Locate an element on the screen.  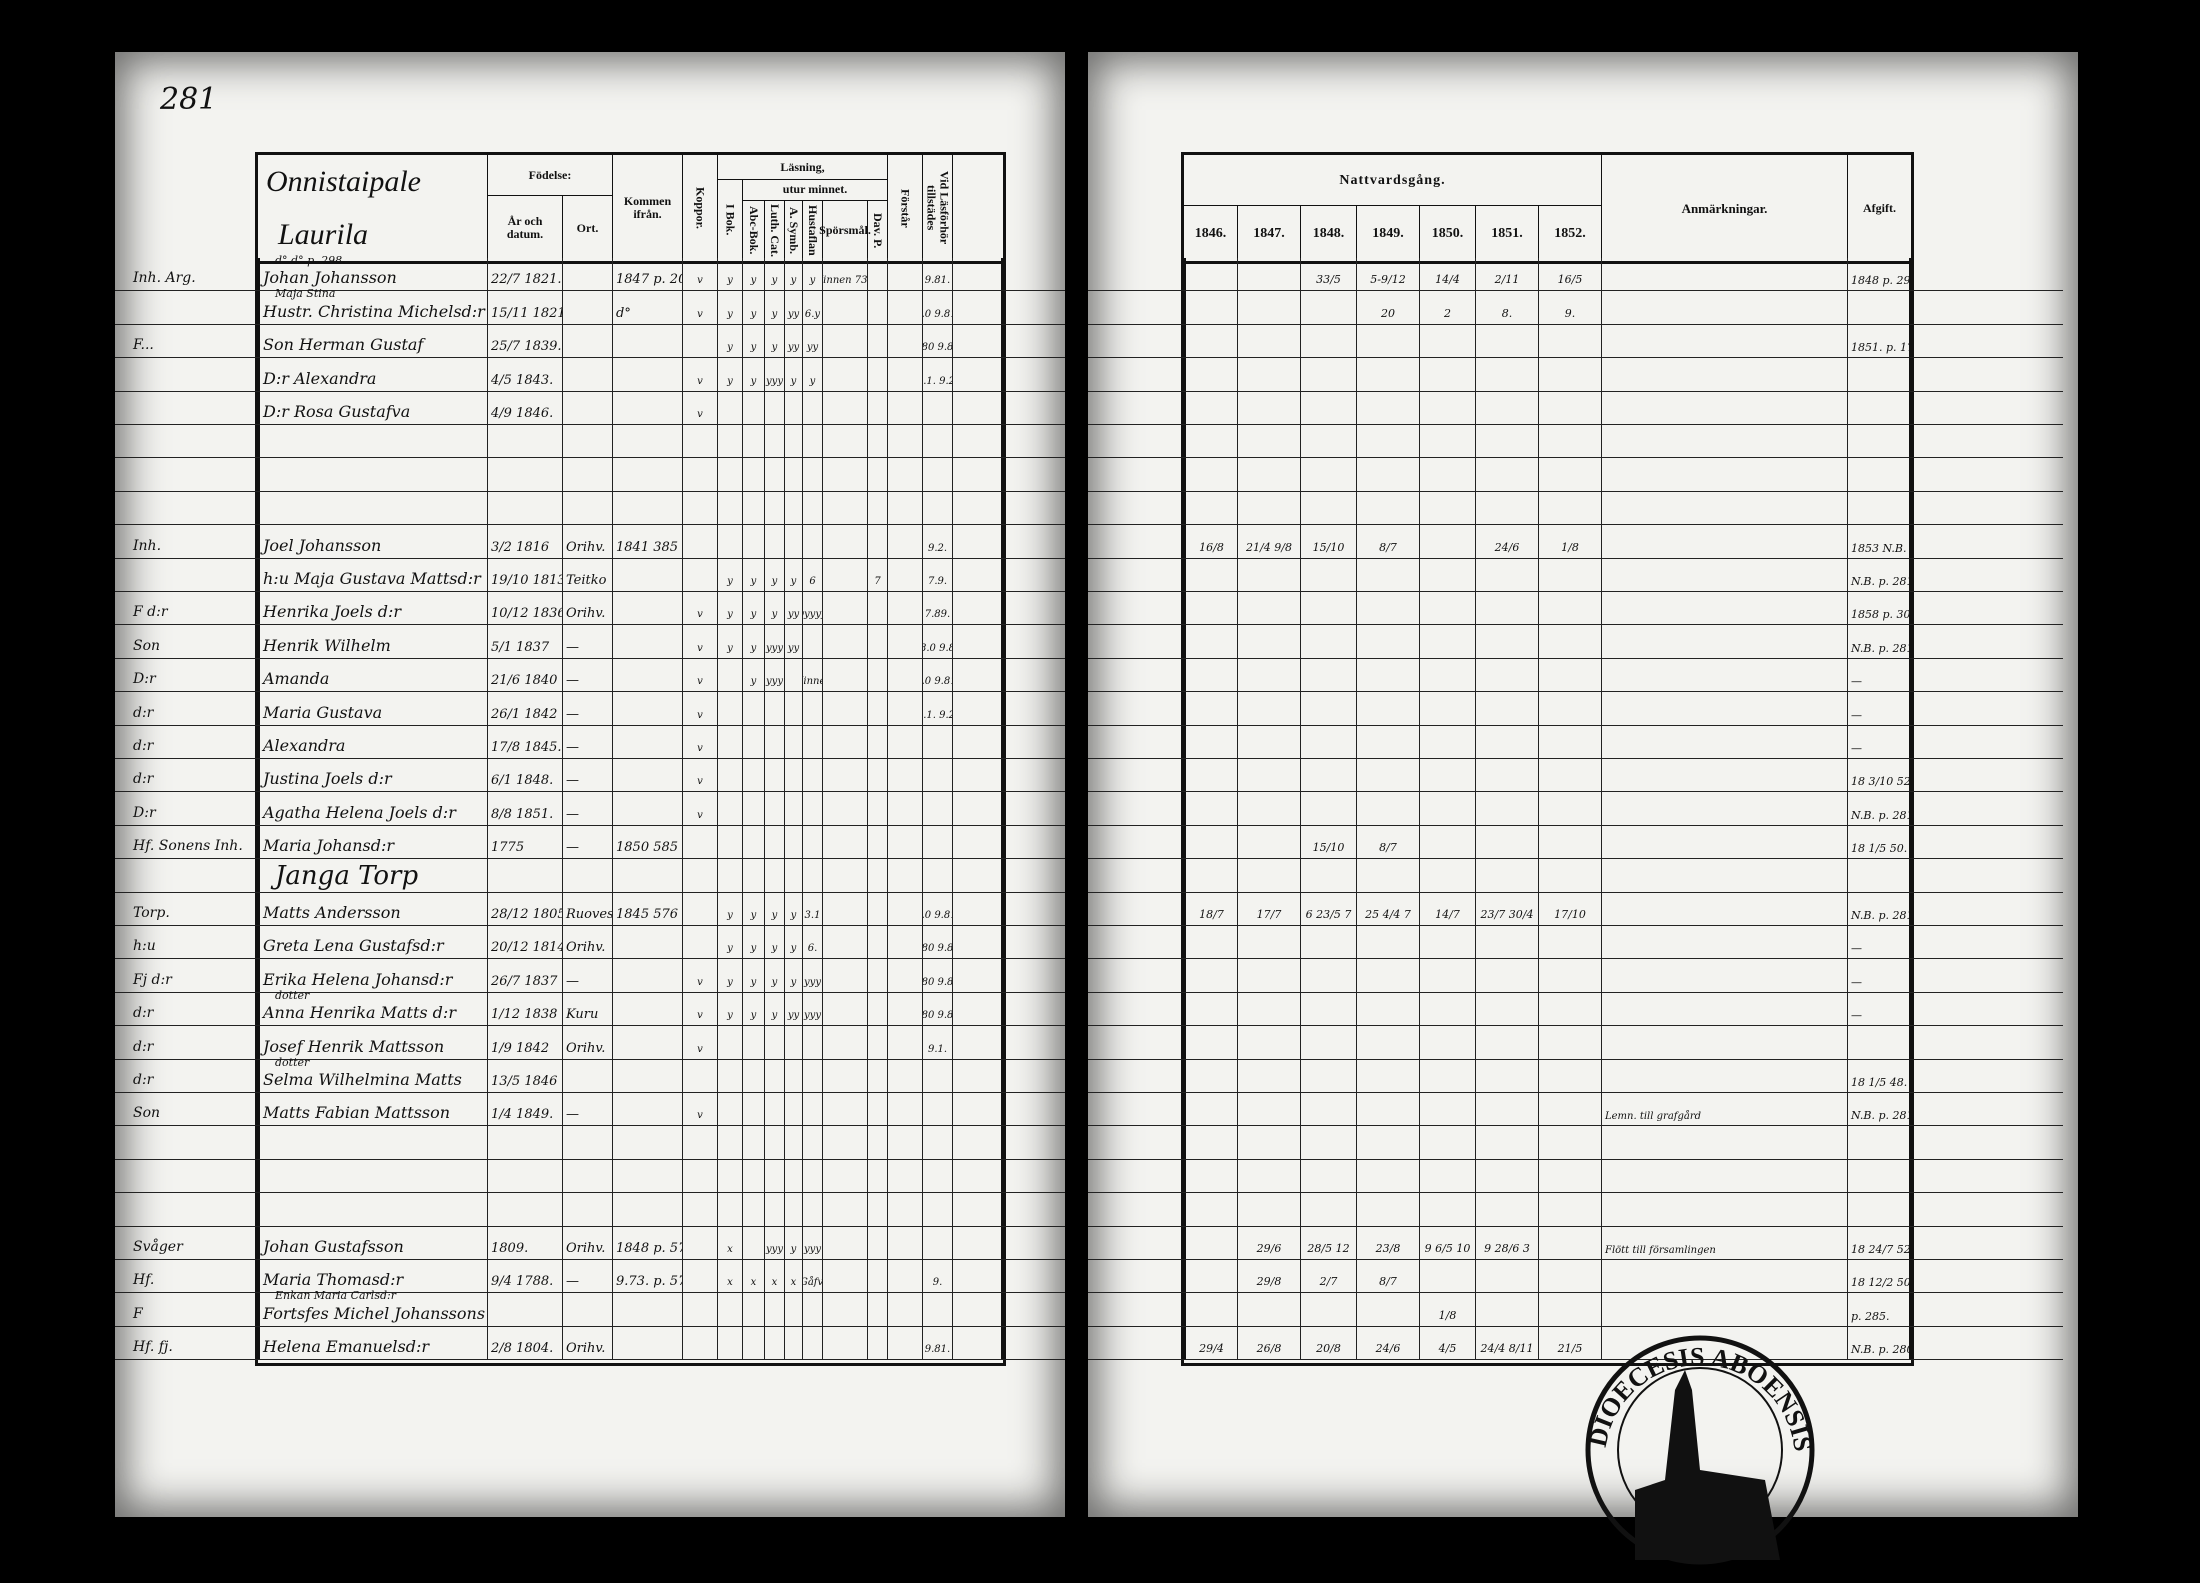
cell-born: 1775 is located at coordinates (525, 842).